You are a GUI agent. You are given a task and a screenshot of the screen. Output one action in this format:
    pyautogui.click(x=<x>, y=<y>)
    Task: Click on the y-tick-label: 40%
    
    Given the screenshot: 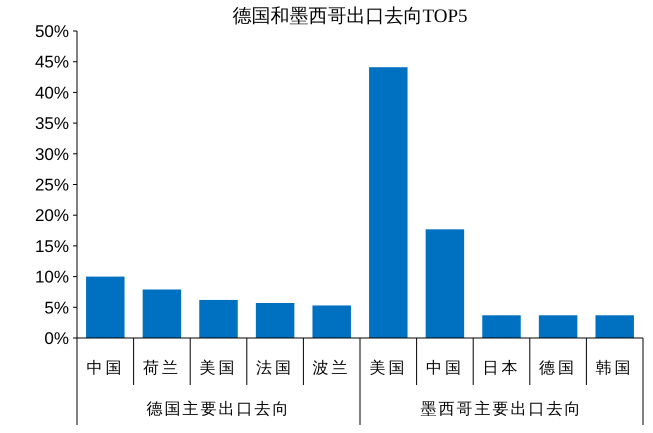 What is the action you would take?
    pyautogui.click(x=51, y=92)
    